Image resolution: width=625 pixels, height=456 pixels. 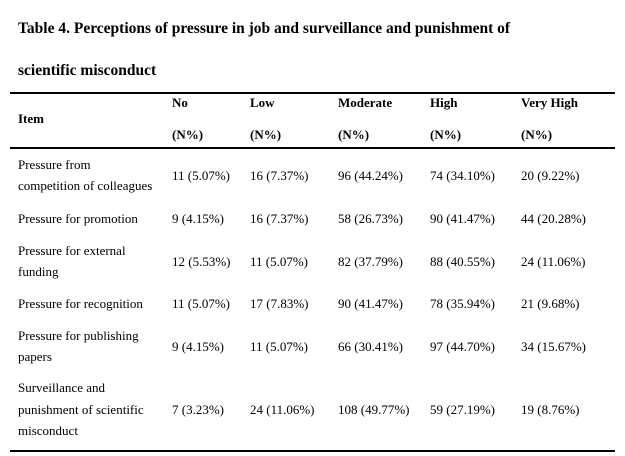 I want to click on table-cell: 12 (5.53%), so click(x=201, y=261).